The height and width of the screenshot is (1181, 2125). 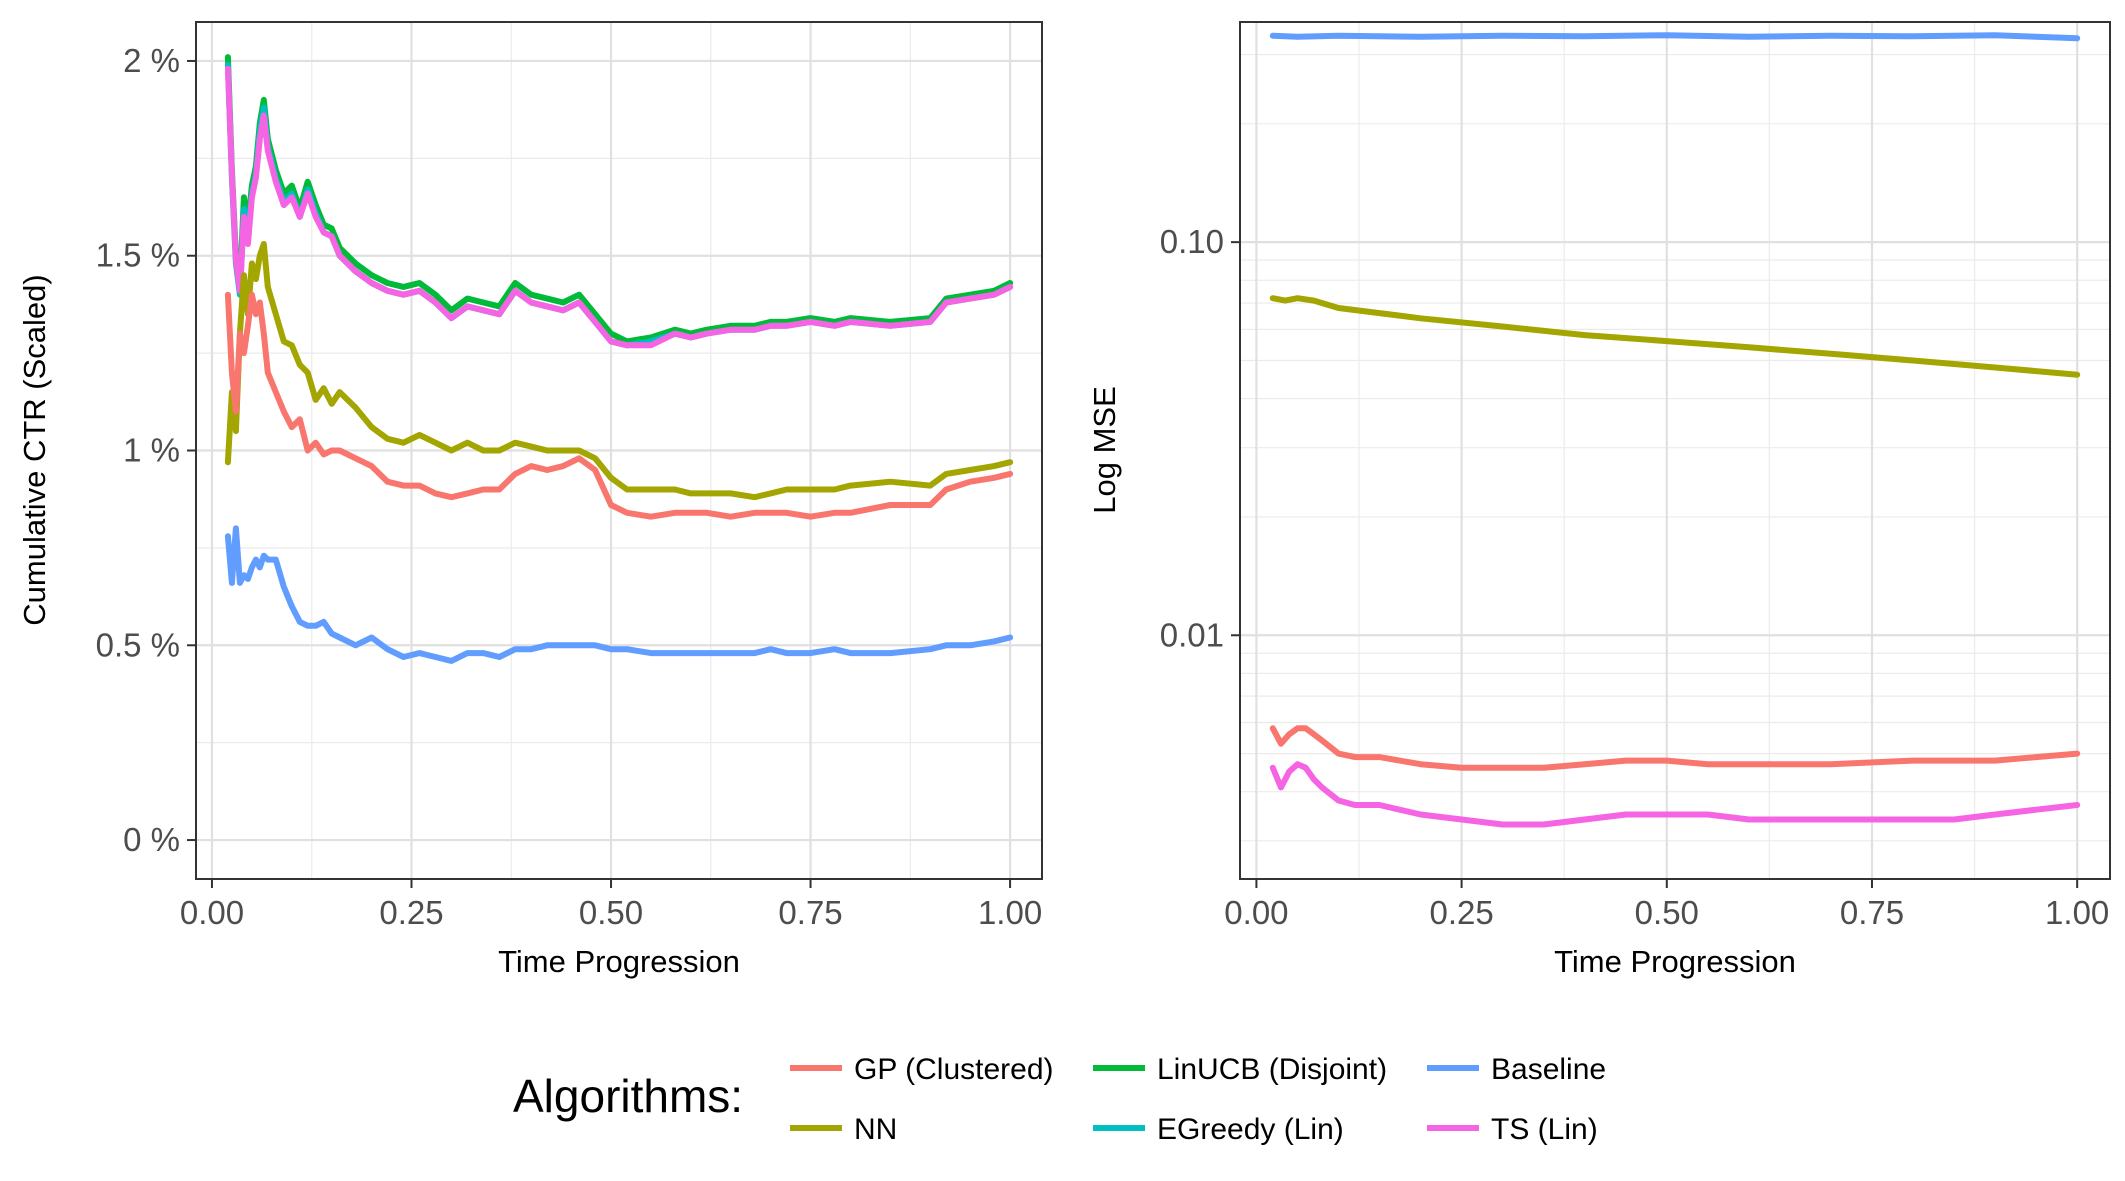 I want to click on mse-series-ts-lin, so click(x=1675, y=794).